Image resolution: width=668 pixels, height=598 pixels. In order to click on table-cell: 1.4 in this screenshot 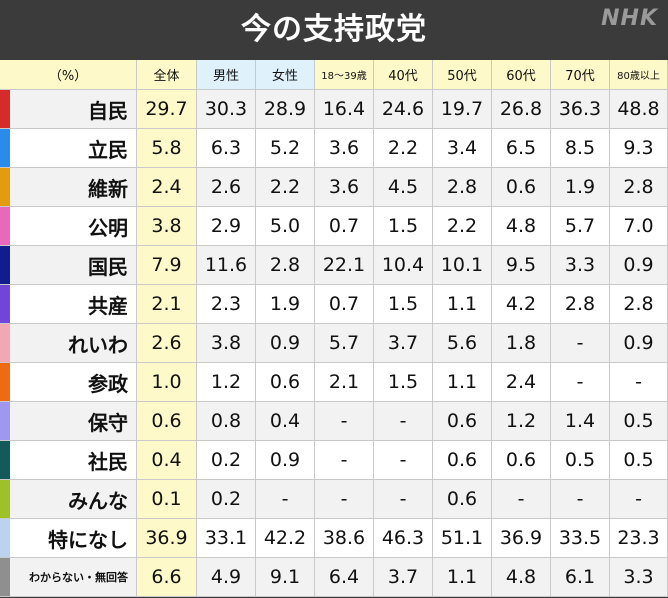, I will do `click(580, 421)`.